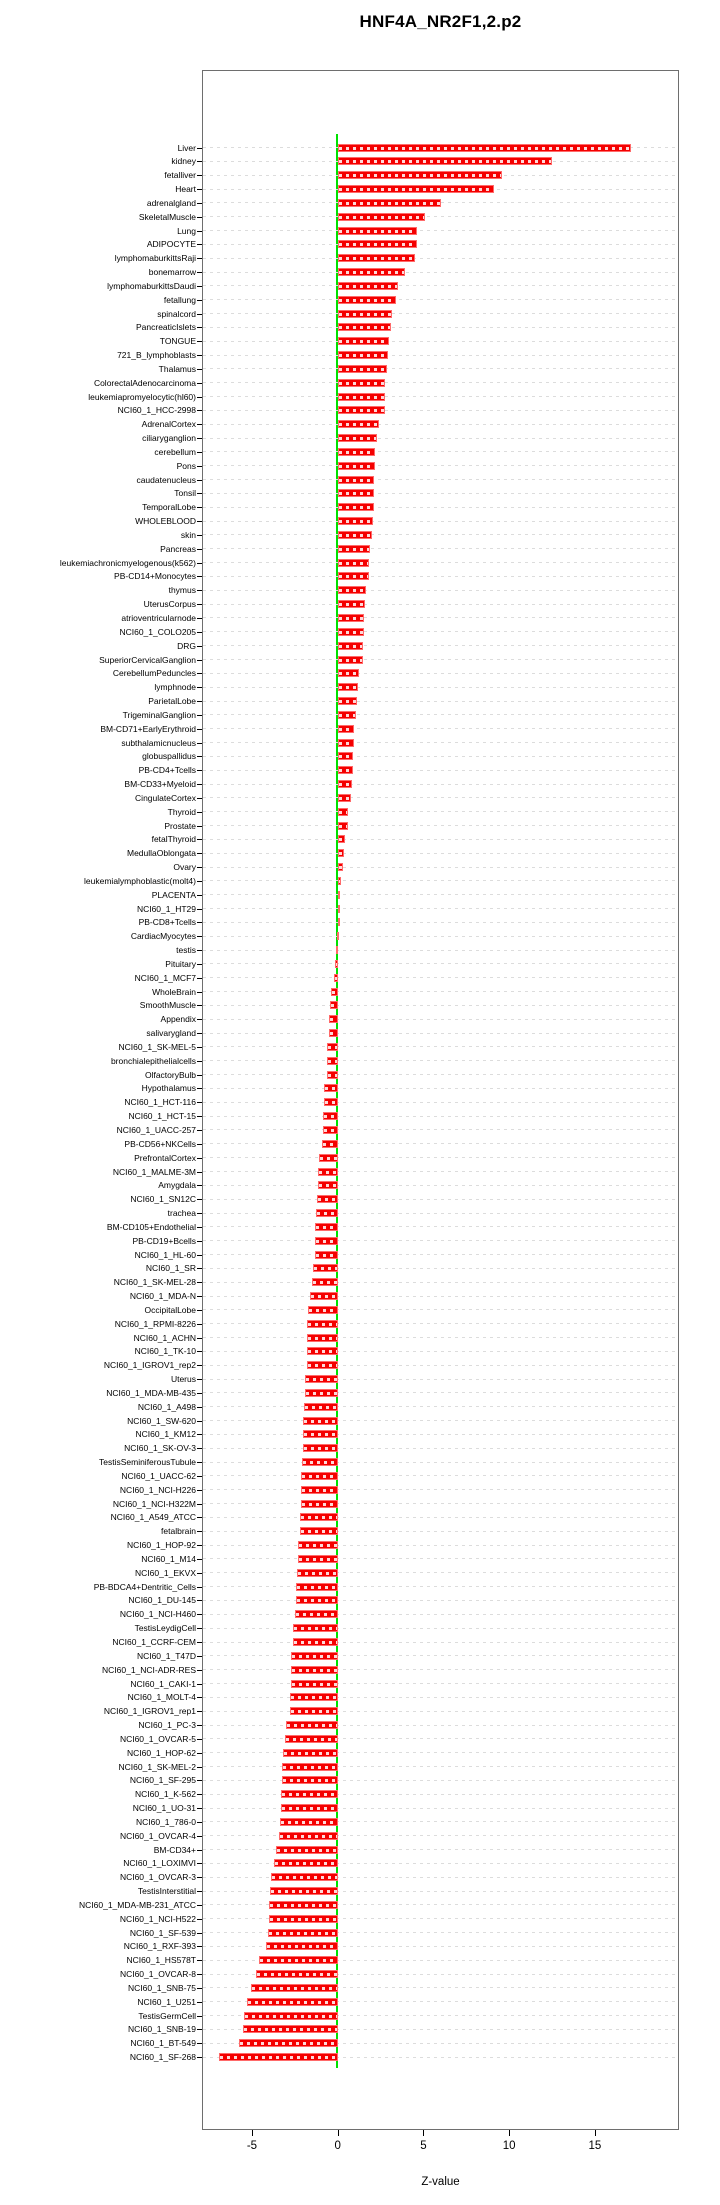  I want to click on category-label: Hypothalamus, so click(168, 1088).